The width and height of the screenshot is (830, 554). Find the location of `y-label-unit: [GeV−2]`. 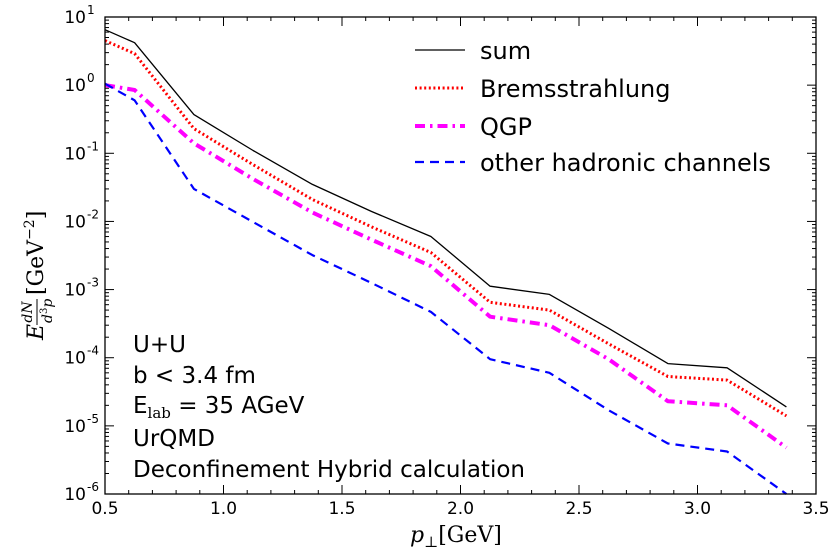

y-label-unit: [GeV−2] is located at coordinates (35, 253).